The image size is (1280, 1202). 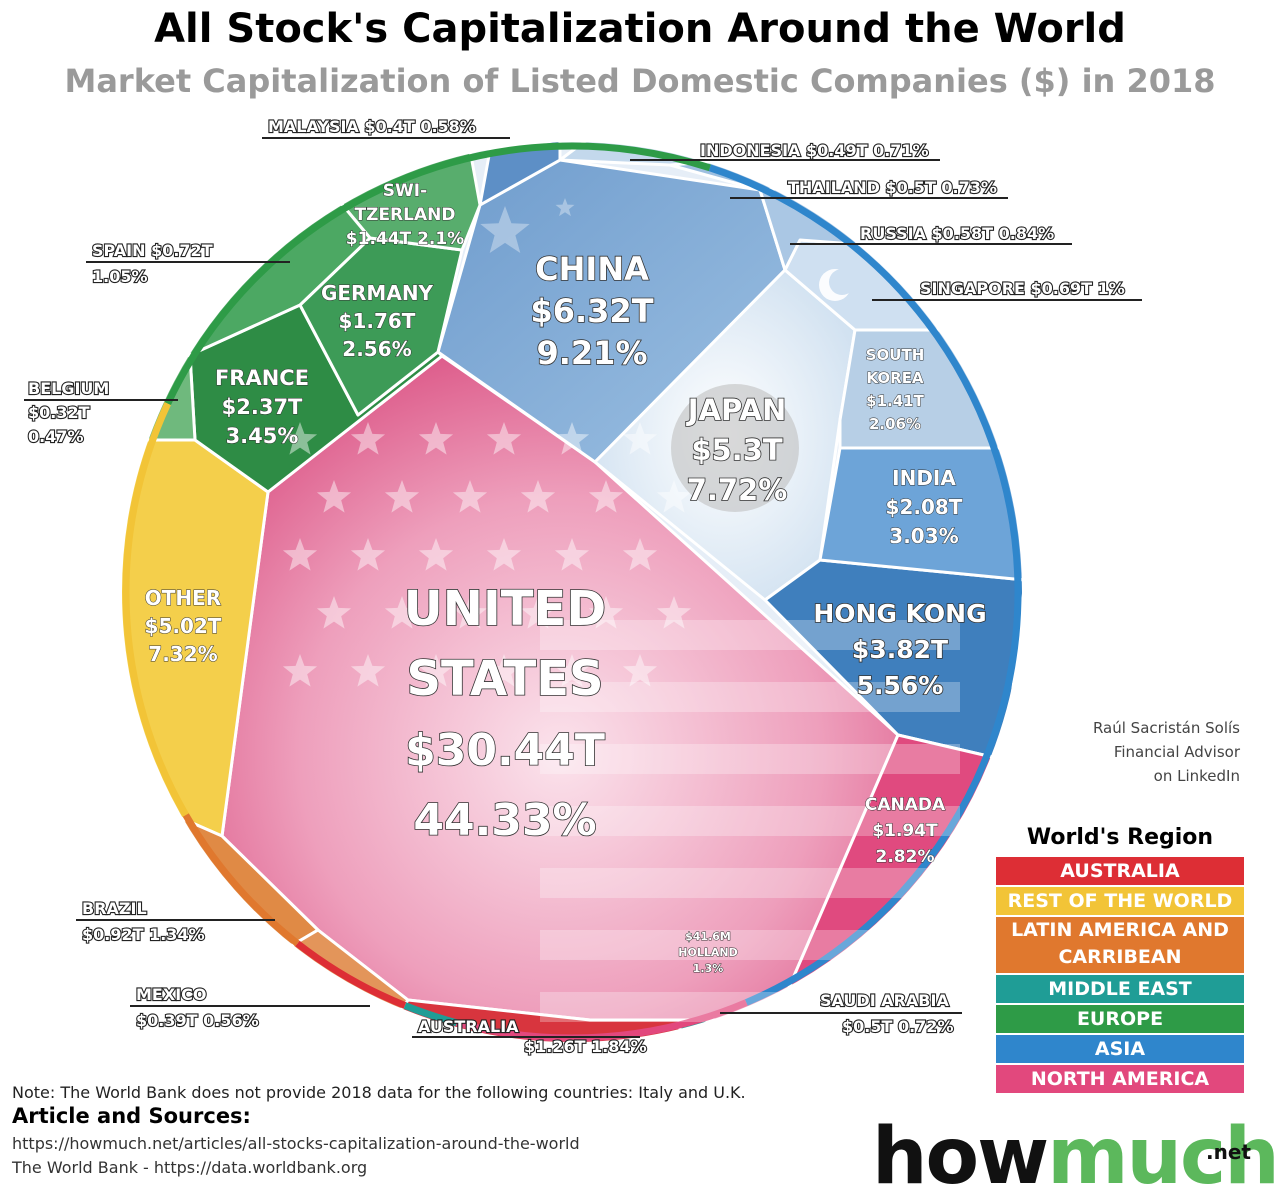 I want to click on japan-flag-disc, so click(x=735, y=448).